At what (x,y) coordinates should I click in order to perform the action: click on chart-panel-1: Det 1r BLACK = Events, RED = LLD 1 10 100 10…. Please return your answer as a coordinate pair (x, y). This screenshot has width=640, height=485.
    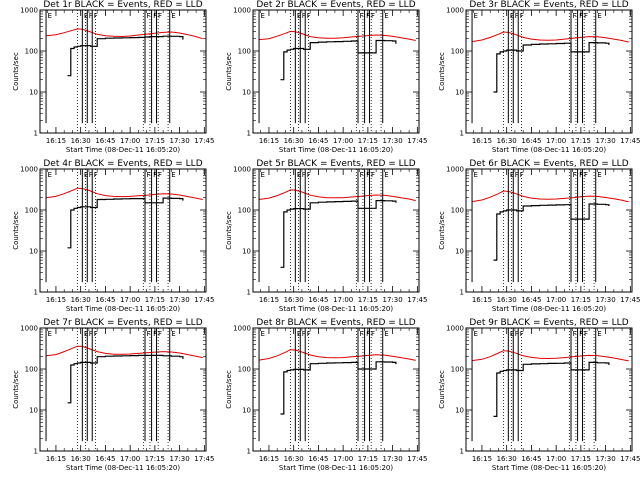
    Looking at the image, I should click on (113, 77).